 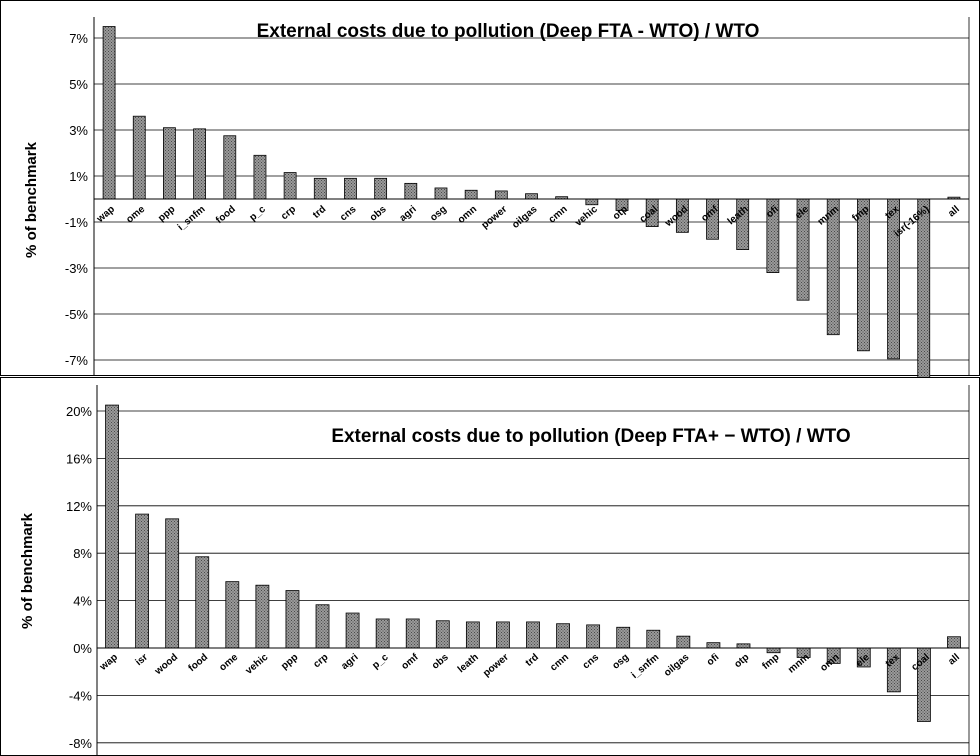 What do you see at coordinates (471, 194) in the screenshot?
I see `bar-omn` at bounding box center [471, 194].